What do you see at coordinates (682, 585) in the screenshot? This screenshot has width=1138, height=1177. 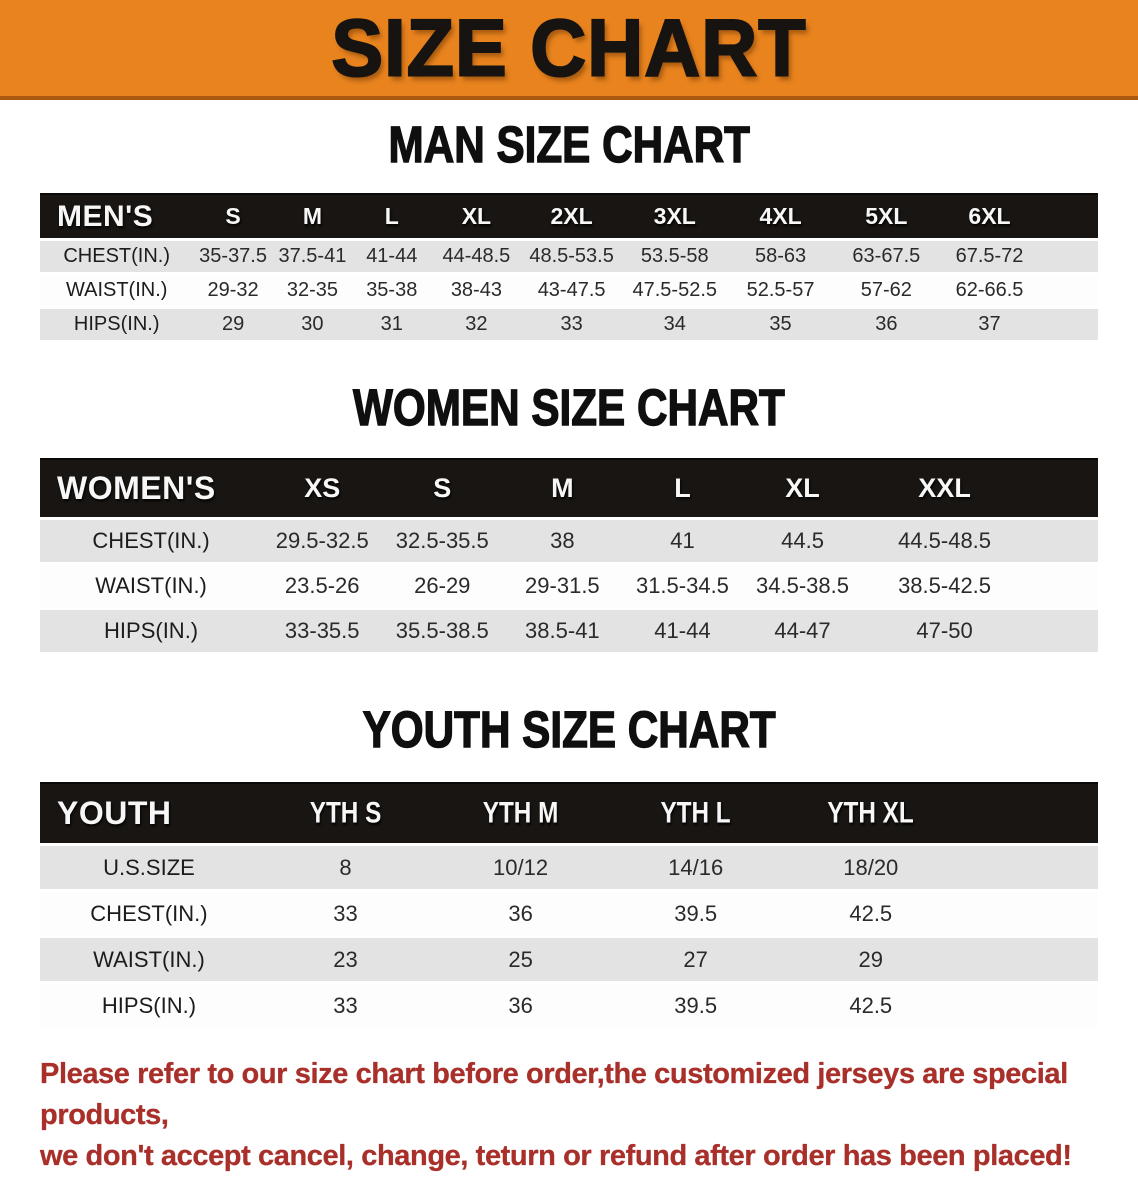 I see `size-value-cell: 31.5-34.5` at bounding box center [682, 585].